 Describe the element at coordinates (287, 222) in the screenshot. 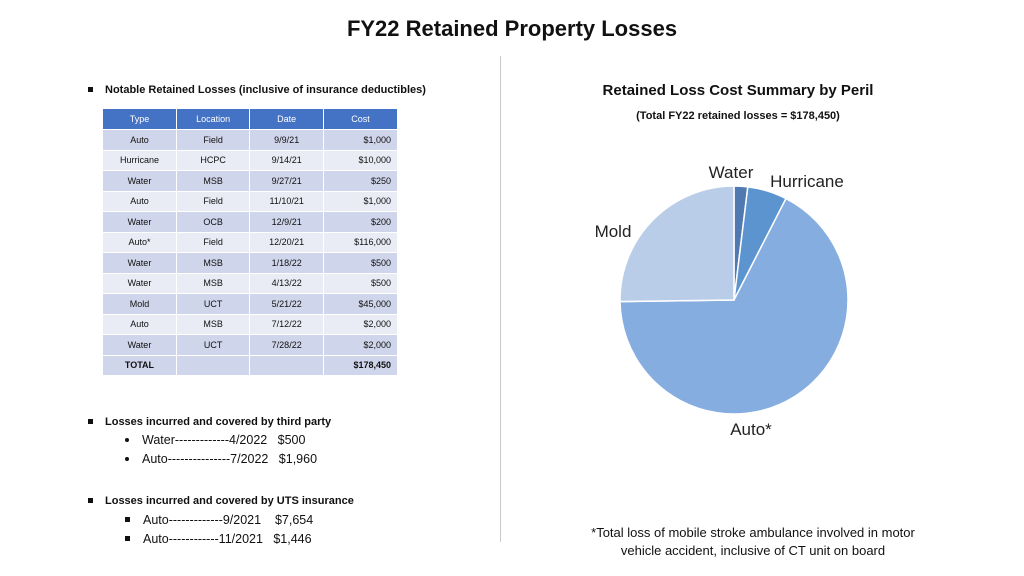

I see `cell-date: 12/9/21` at that location.